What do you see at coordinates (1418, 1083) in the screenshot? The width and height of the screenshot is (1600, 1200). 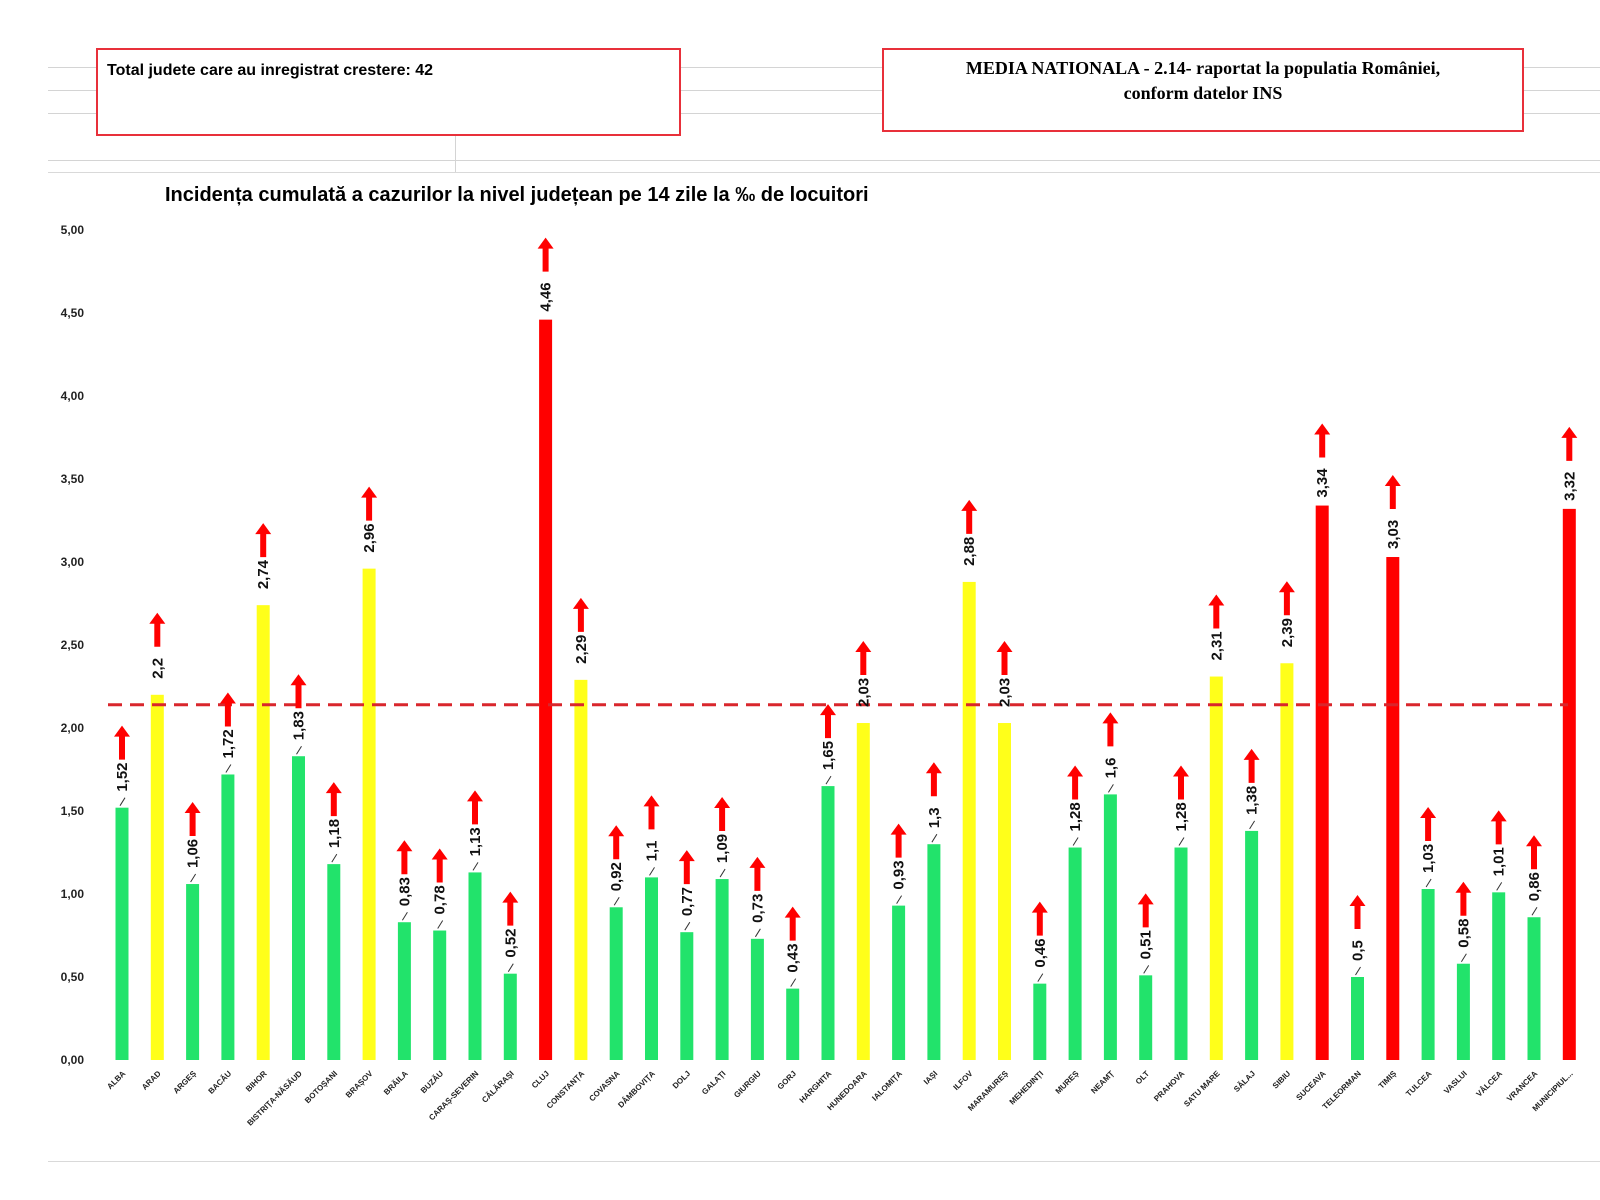 I see `category-label: TULCEA` at bounding box center [1418, 1083].